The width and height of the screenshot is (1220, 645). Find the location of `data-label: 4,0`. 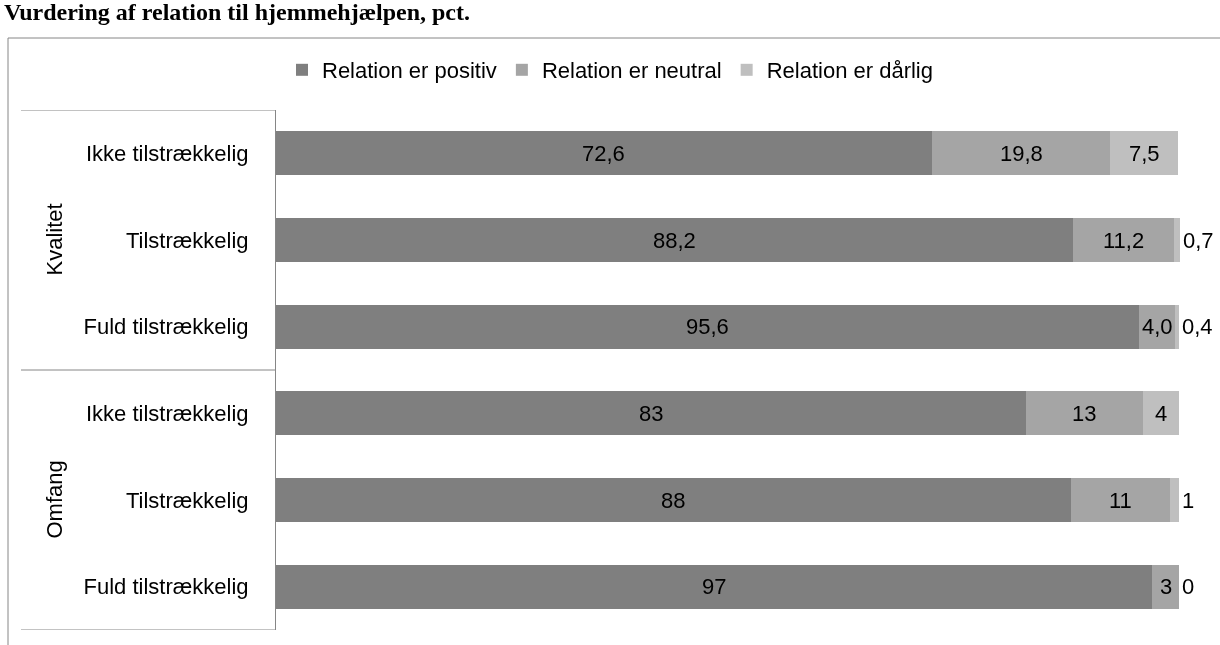

data-label: 4,0 is located at coordinates (1157, 326).